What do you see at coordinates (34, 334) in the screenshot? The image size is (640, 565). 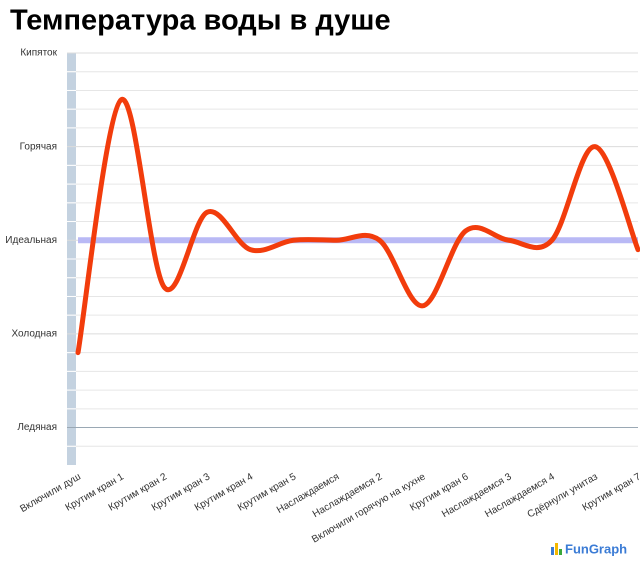 I see `y-tick-label: Холодная` at bounding box center [34, 334].